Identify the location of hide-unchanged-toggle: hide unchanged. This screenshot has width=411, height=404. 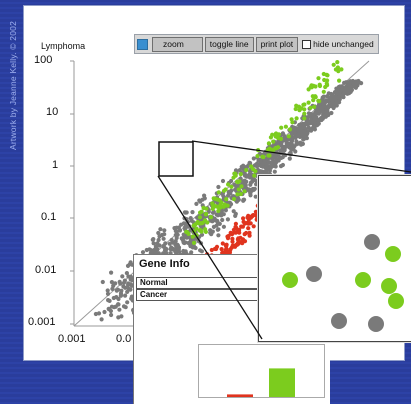
(338, 44).